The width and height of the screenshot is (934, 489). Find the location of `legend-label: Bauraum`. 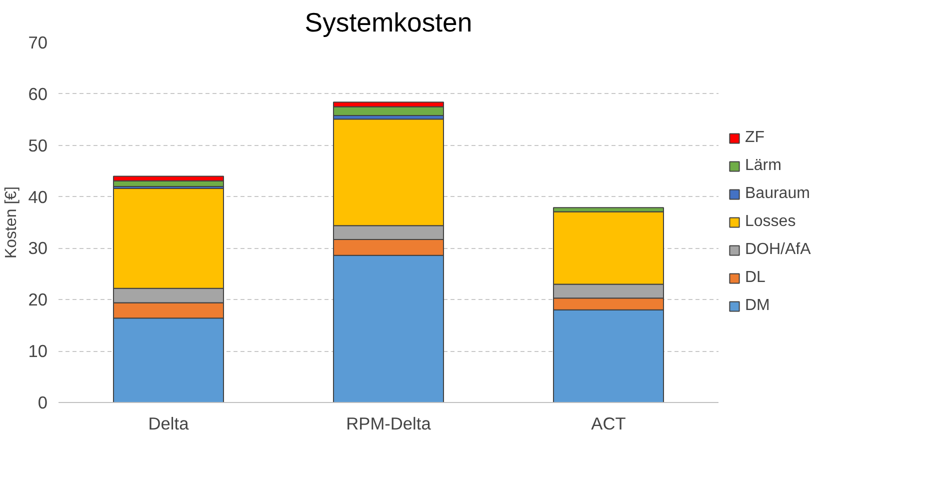

legend-label: Bauraum is located at coordinates (777, 194).